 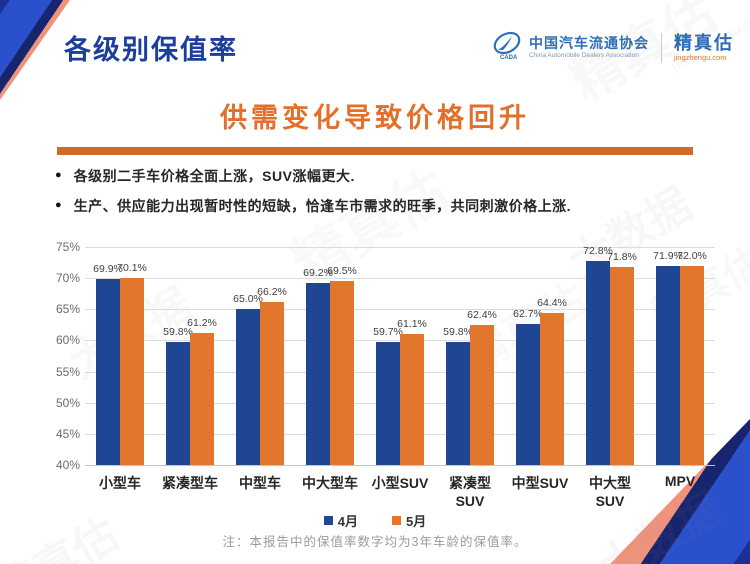 I want to click on y-axis-labels: 75% 70% 65% 60% 55% 50% 45% 40%, so click(x=60, y=356).